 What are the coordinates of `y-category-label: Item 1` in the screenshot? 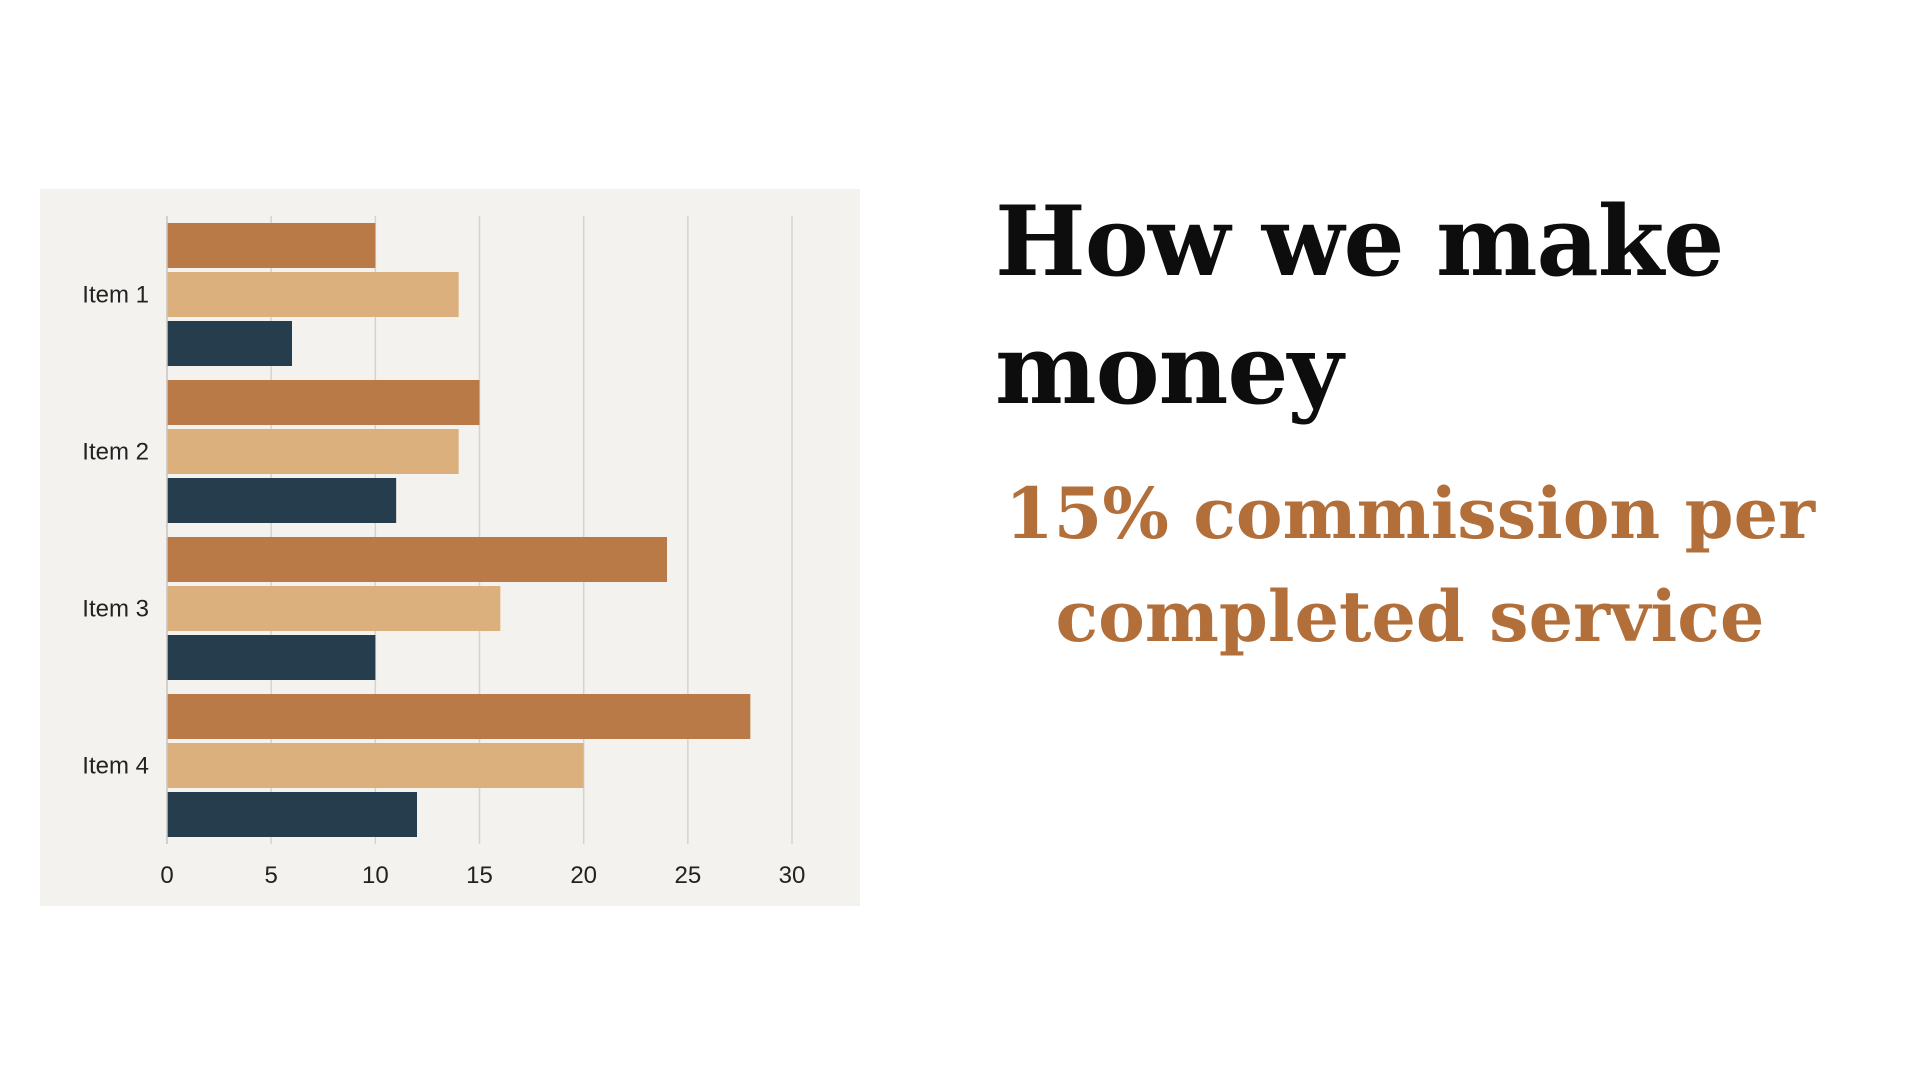 It's located at (115, 295).